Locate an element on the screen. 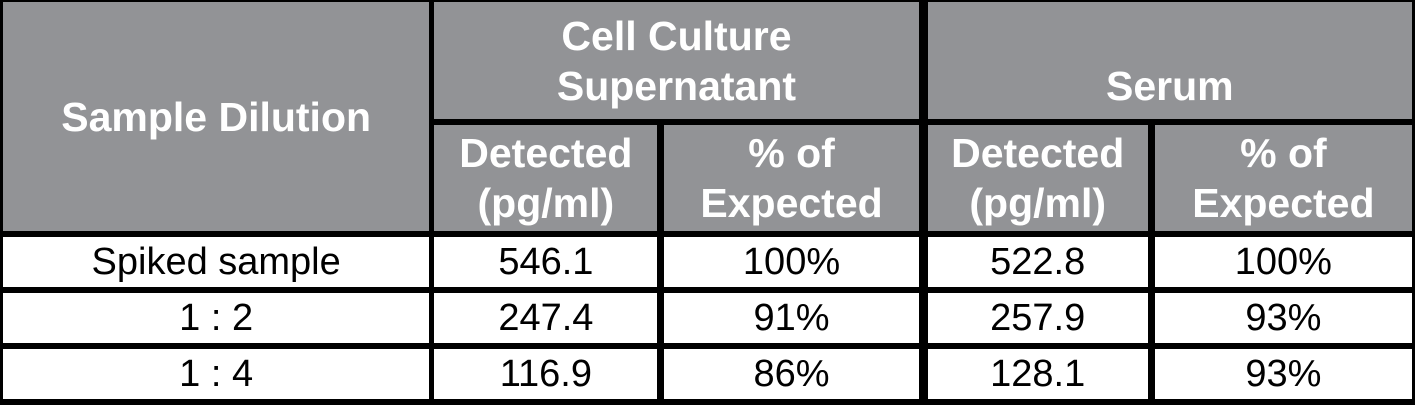 This screenshot has height=410, width=1417. cell-ccs-pct-expected: 91% is located at coordinates (790, 318).